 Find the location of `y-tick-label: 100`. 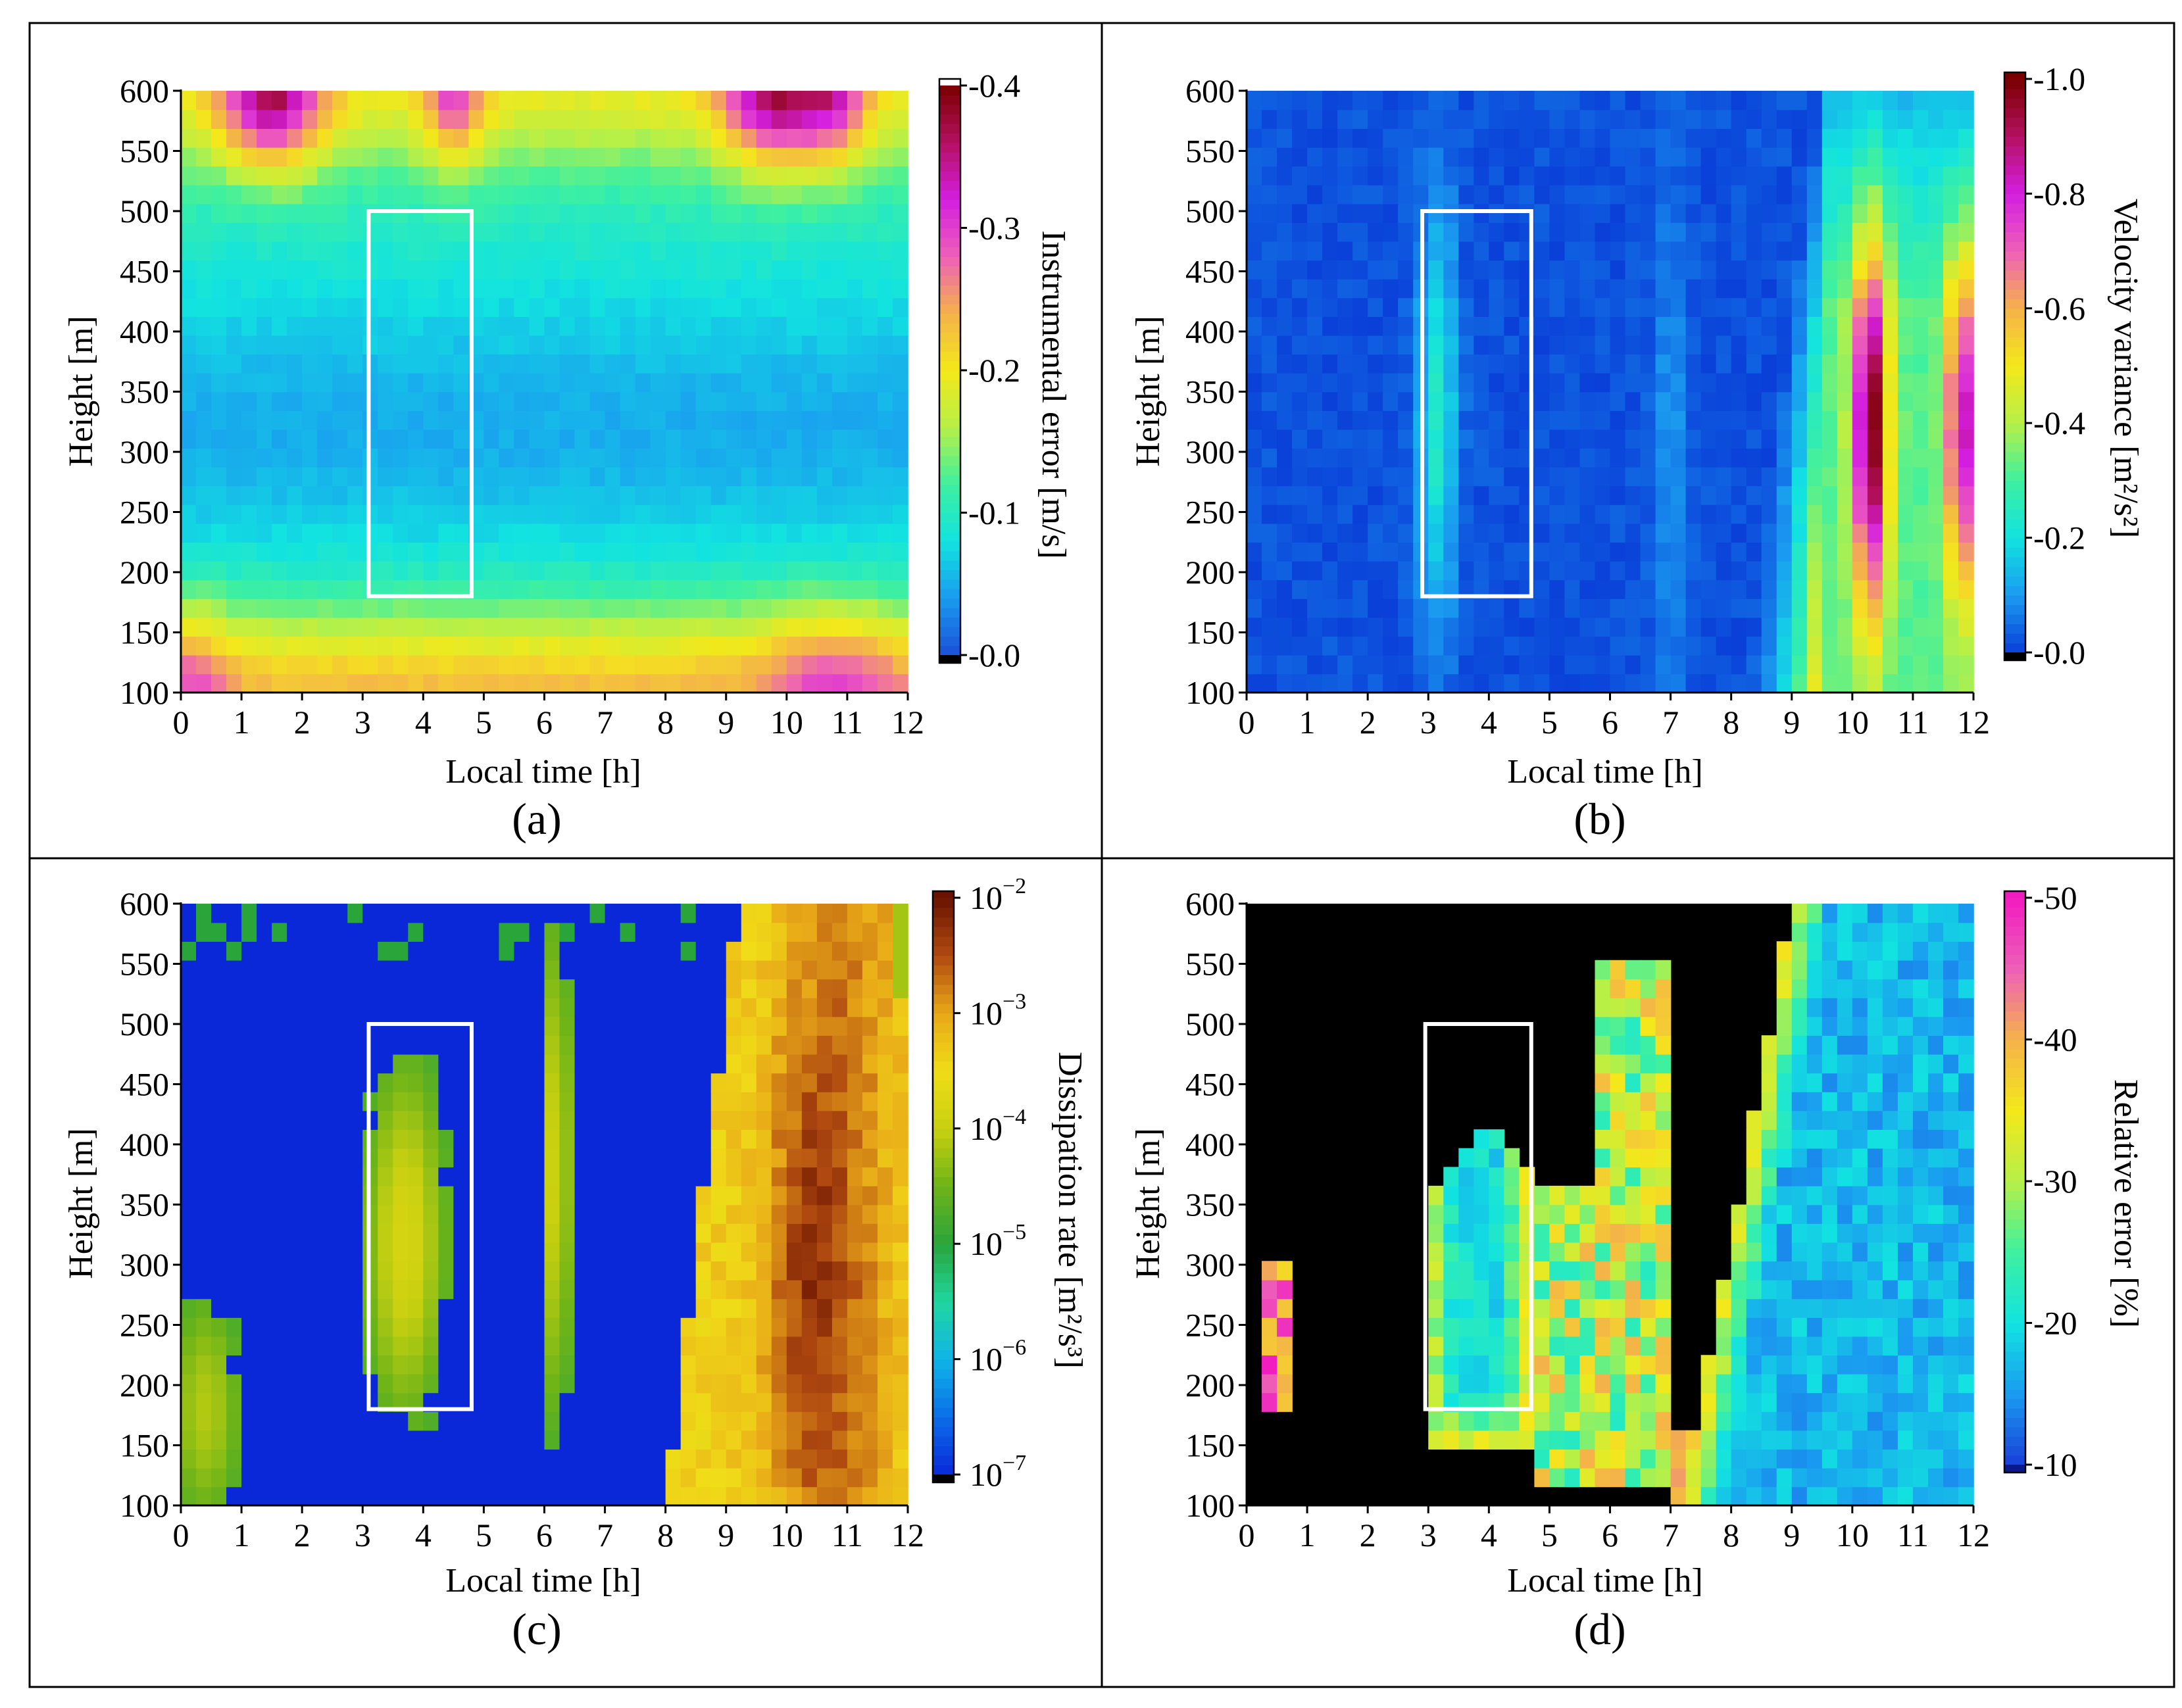

y-tick-label: 100 is located at coordinates (1210, 692).